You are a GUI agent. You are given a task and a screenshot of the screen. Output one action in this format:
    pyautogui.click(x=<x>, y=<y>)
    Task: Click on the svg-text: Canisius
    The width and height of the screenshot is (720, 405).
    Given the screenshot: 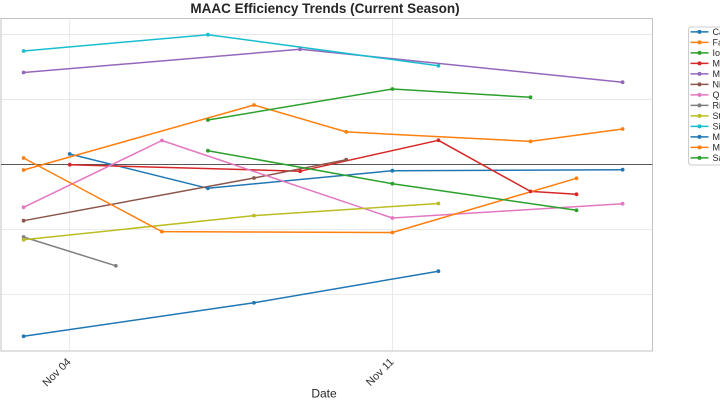 What is the action you would take?
    pyautogui.click(x=716, y=32)
    